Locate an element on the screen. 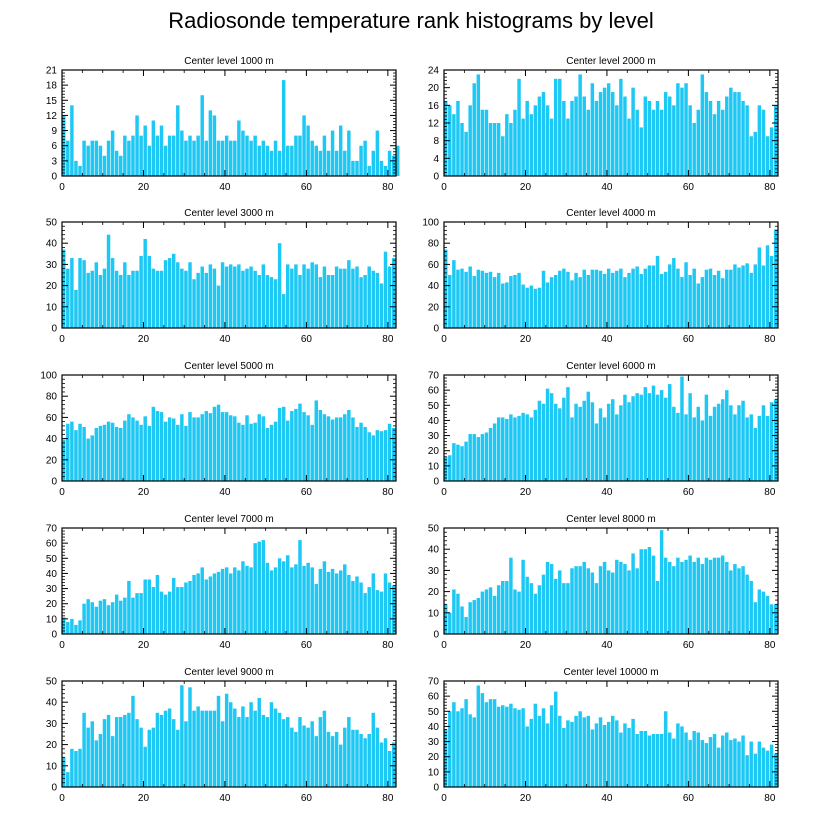 This screenshot has width=822, height=824. y-tick-label: 20 is located at coordinates (434, 451).